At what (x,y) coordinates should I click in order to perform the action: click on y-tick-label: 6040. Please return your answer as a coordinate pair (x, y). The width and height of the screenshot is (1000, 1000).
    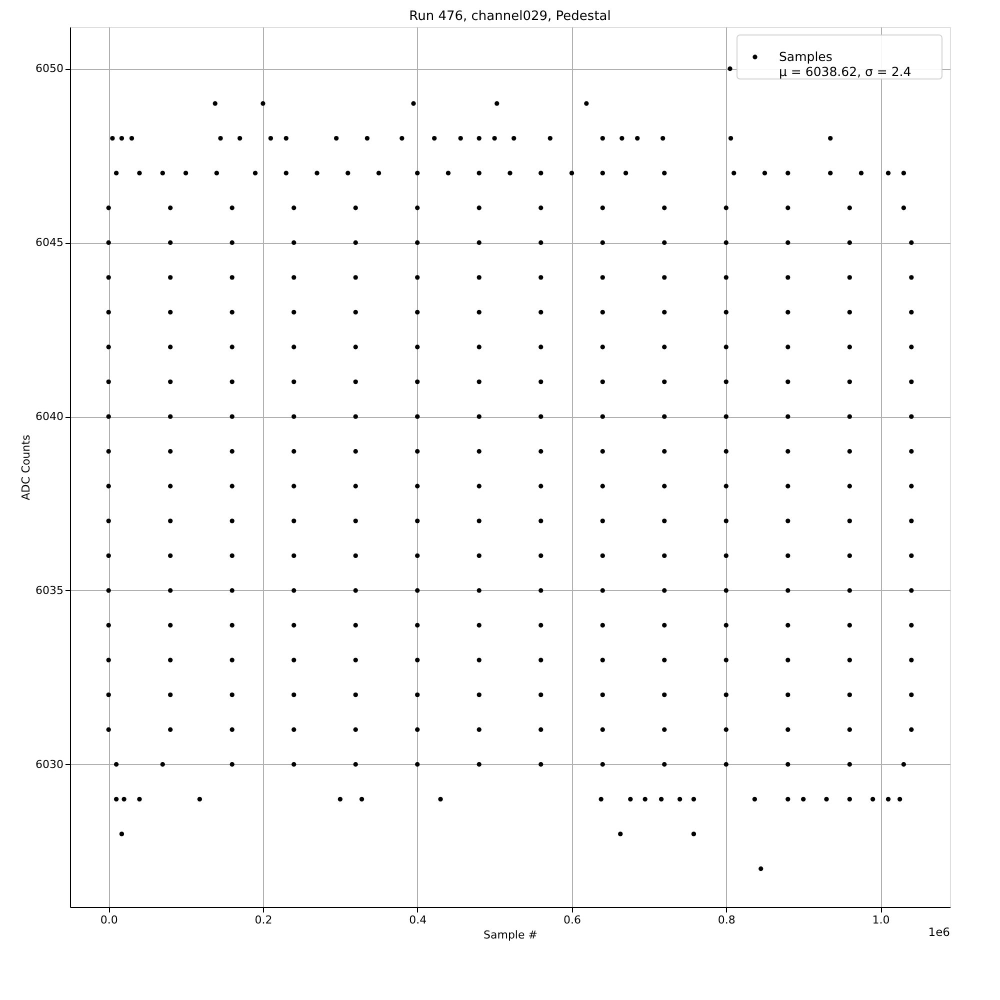
    Looking at the image, I should click on (50, 417).